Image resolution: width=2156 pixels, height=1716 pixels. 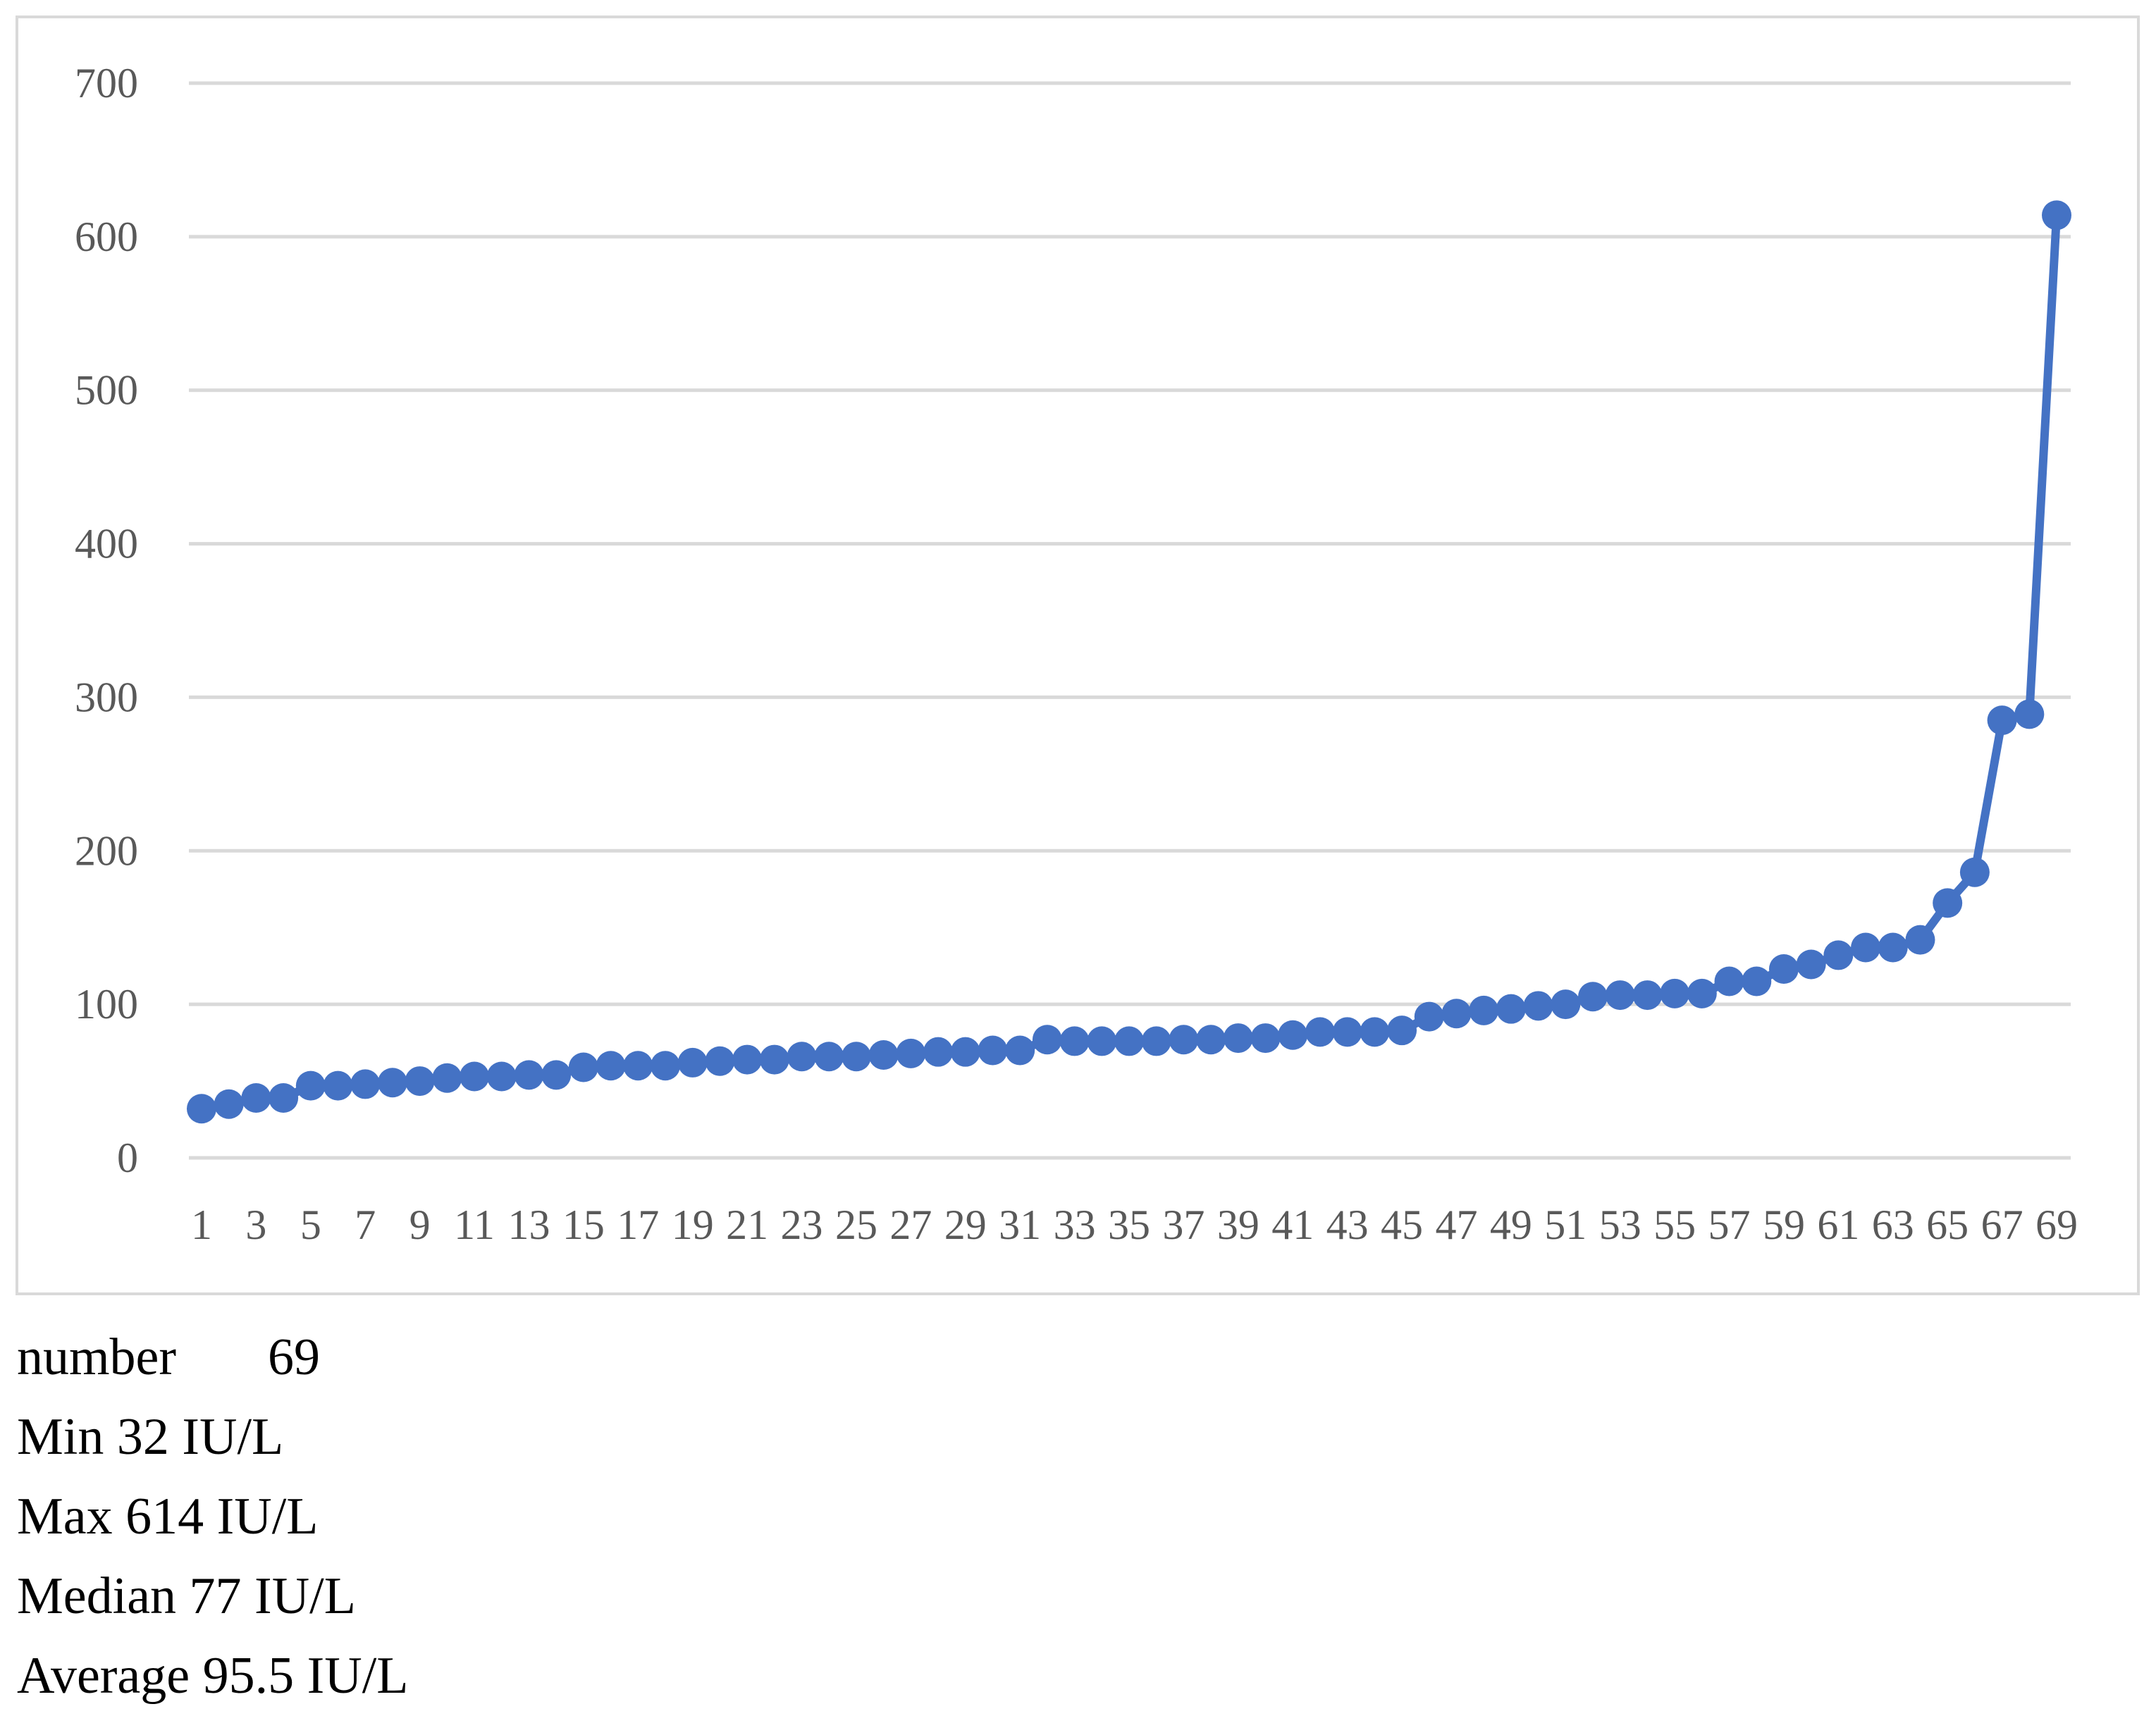 What do you see at coordinates (1075, 1225) in the screenshot?
I see `x-tick-label: 33` at bounding box center [1075, 1225].